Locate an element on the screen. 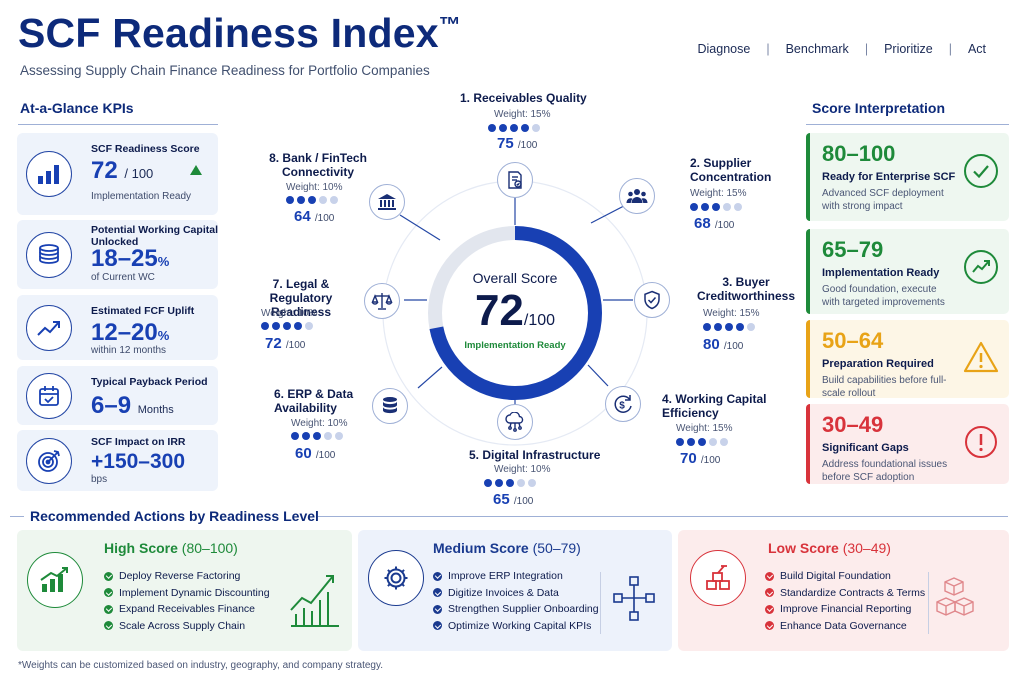 The height and width of the screenshot is (683, 1024). growth-chart-icon is located at coordinates (314, 601).